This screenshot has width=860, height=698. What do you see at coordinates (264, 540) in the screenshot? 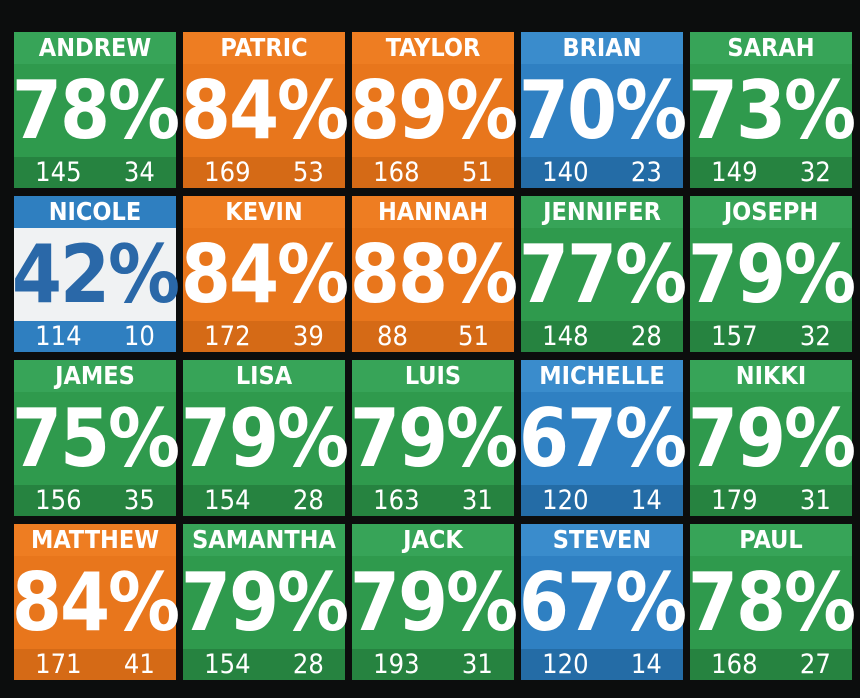
I see `player-name: SAMANTHA` at bounding box center [264, 540].